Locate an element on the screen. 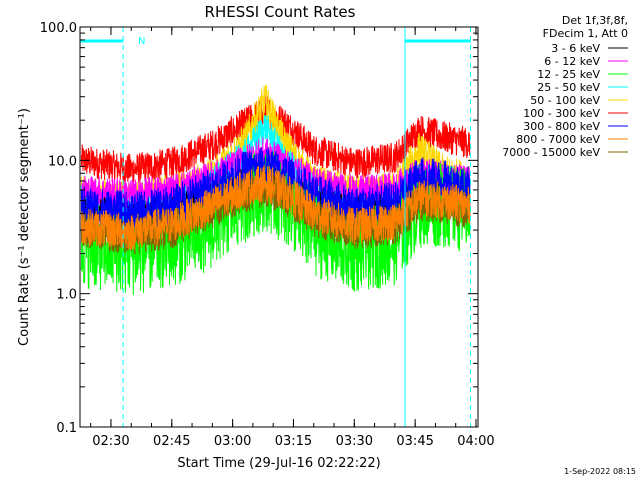 Image resolution: width=640 pixels, height=480 pixels. y-tick-label: 0.1 is located at coordinates (66, 428).